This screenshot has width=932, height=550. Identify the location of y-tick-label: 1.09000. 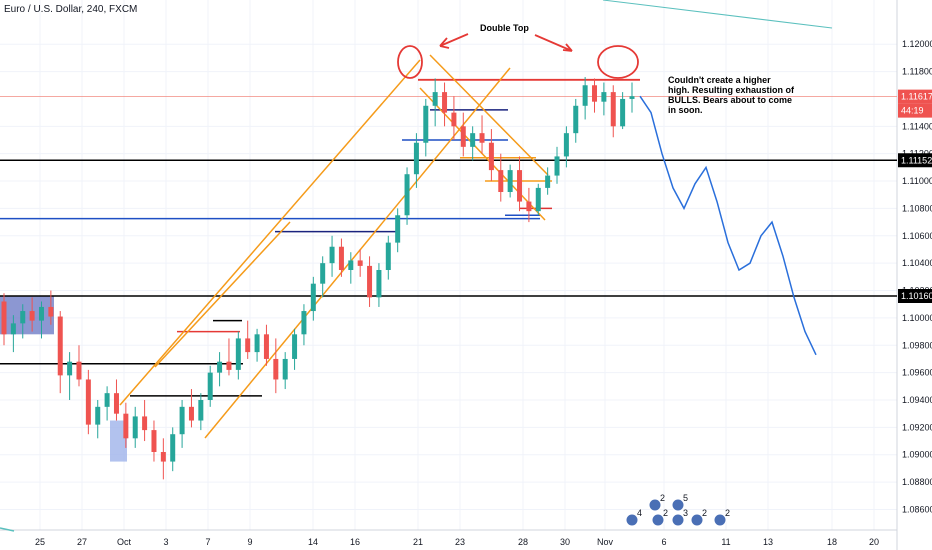
(917, 455).